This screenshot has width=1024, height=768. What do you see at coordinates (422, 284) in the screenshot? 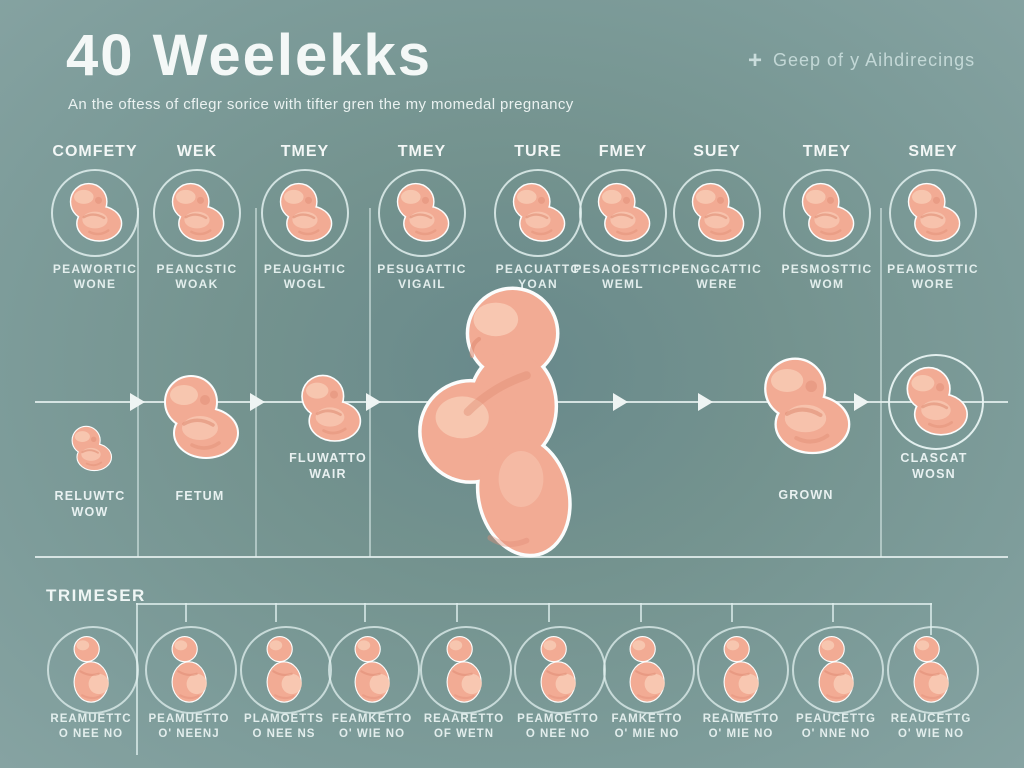
I see `week-column-caption: VIGAIL` at bounding box center [422, 284].